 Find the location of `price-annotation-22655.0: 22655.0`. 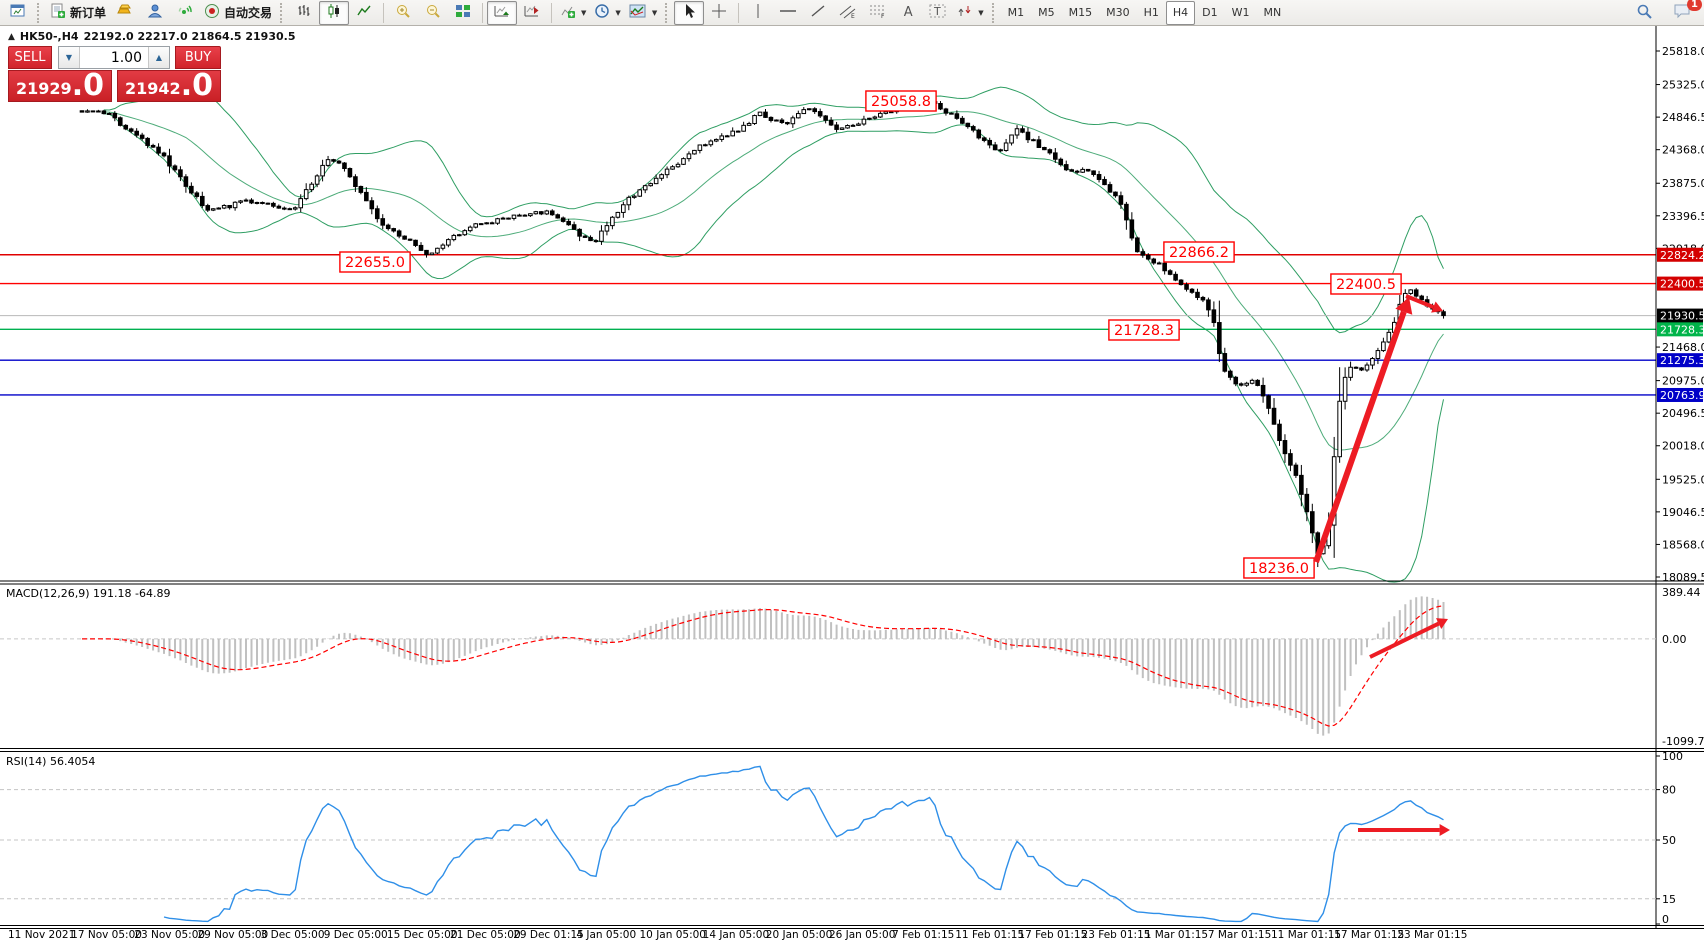

price-annotation-22655.0: 22655.0 is located at coordinates (375, 262).